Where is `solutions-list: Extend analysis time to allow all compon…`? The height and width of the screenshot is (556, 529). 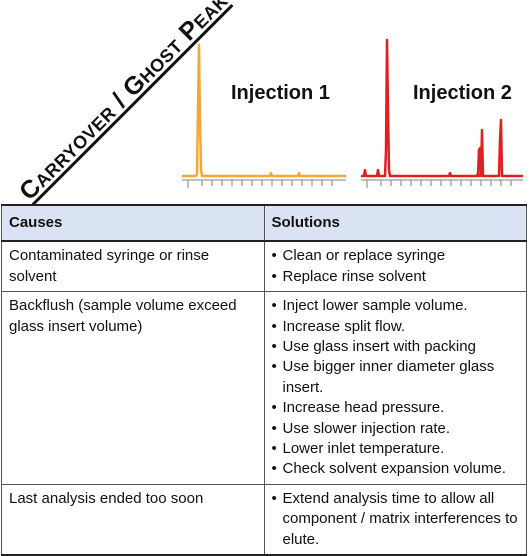
solutions-list: Extend analysis time to allow all compon… is located at coordinates (396, 519).